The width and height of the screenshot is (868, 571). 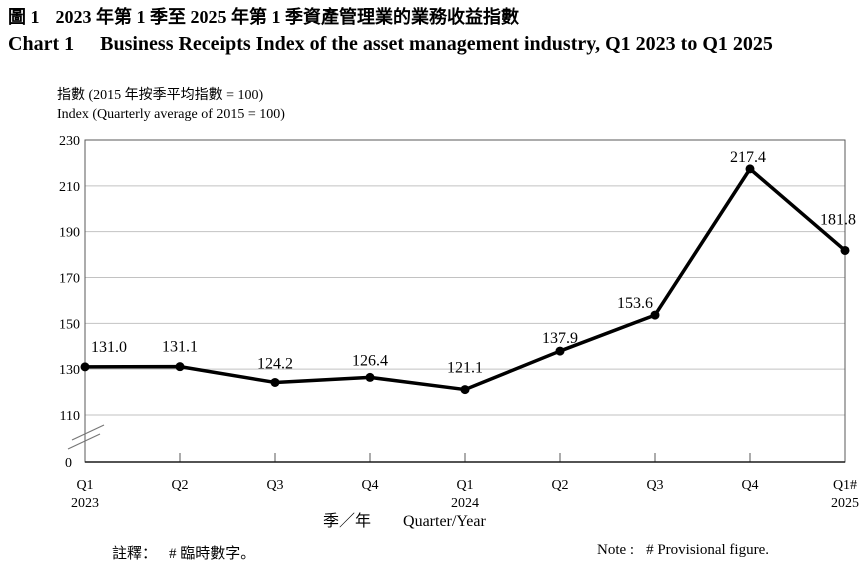 What do you see at coordinates (370, 360) in the screenshot?
I see `data-point-label: 126.4` at bounding box center [370, 360].